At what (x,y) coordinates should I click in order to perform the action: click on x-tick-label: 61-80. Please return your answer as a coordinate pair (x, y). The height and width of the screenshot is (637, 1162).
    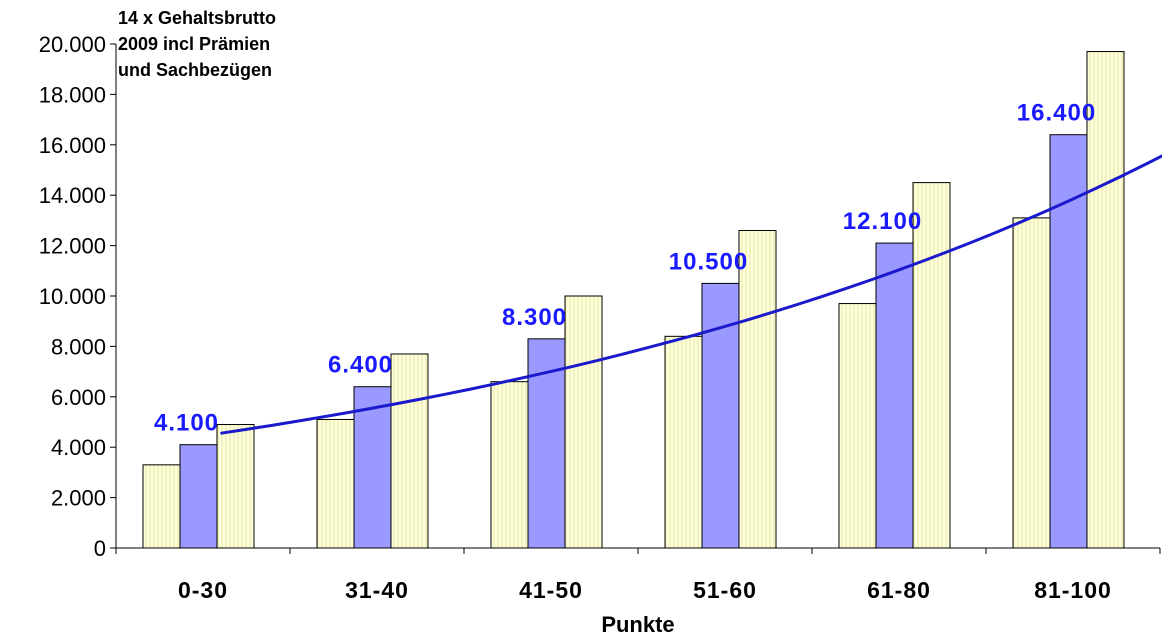
    Looking at the image, I should click on (899, 590).